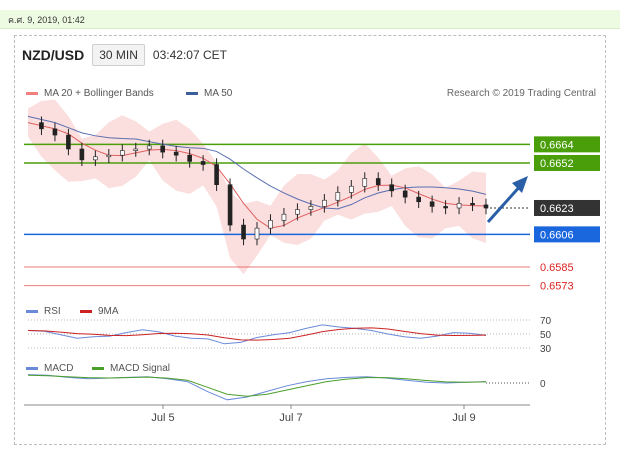 The width and height of the screenshot is (620, 455). Describe the element at coordinates (543, 384) in the screenshot. I see `macd-zero-label: 0` at that location.